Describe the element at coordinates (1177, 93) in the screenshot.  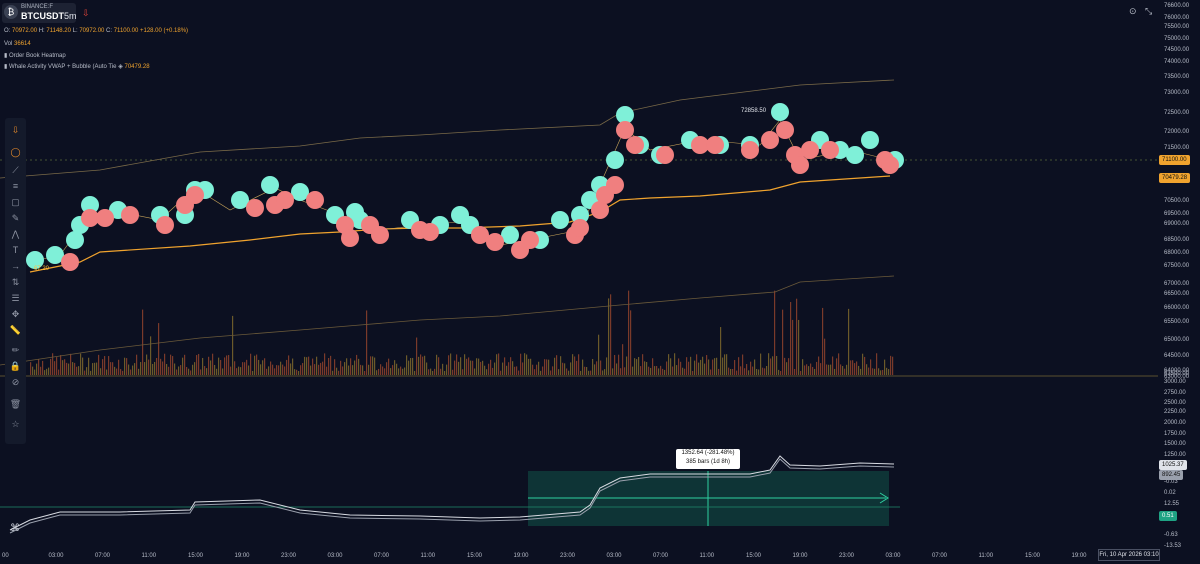
I see `price-tick-label: 73000.00` at that location.